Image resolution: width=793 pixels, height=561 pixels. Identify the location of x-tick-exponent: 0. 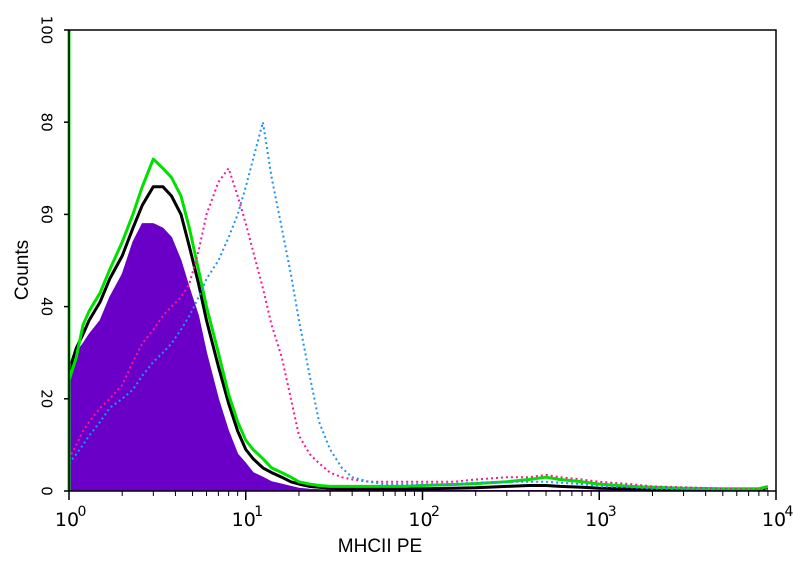
(82, 512).